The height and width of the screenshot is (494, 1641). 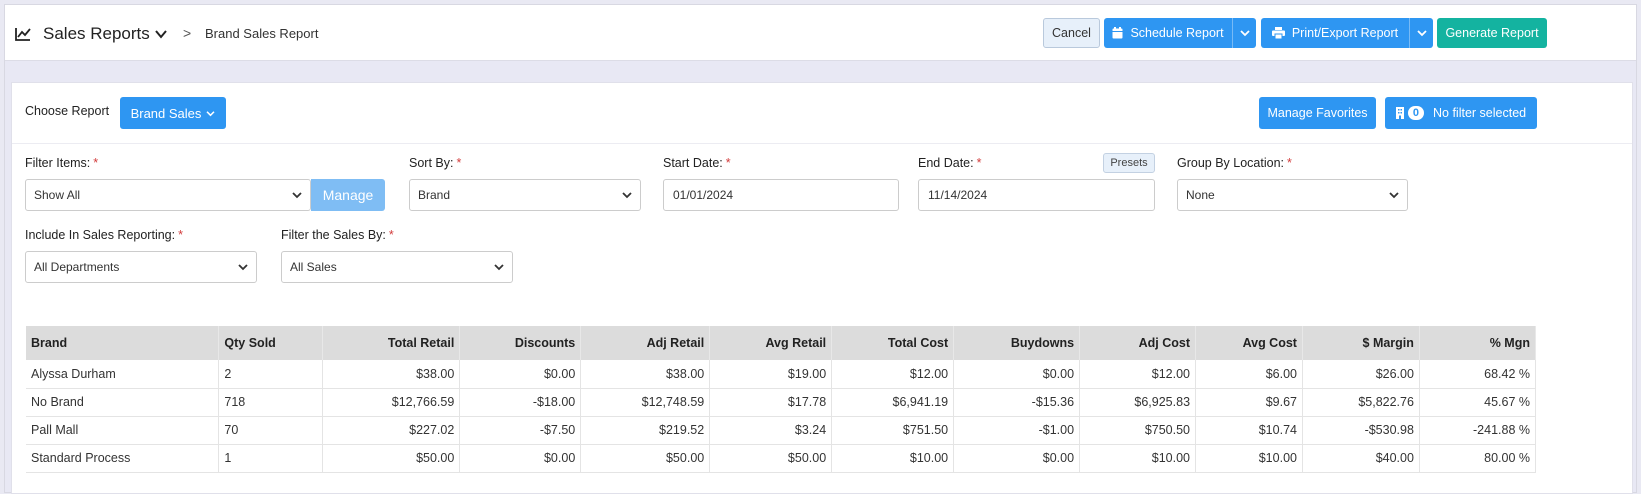 I want to click on print-export-button: Print/Export Report, so click(x=1347, y=33).